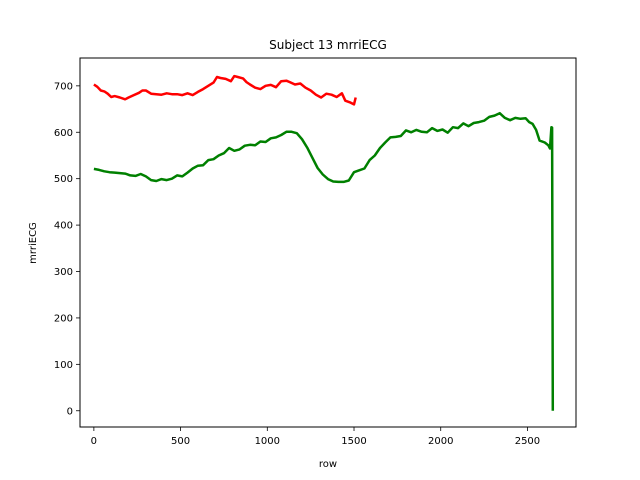 Image resolution: width=640 pixels, height=480 pixels. What do you see at coordinates (267, 441) in the screenshot?
I see `x-tick-label: 1000` at bounding box center [267, 441].